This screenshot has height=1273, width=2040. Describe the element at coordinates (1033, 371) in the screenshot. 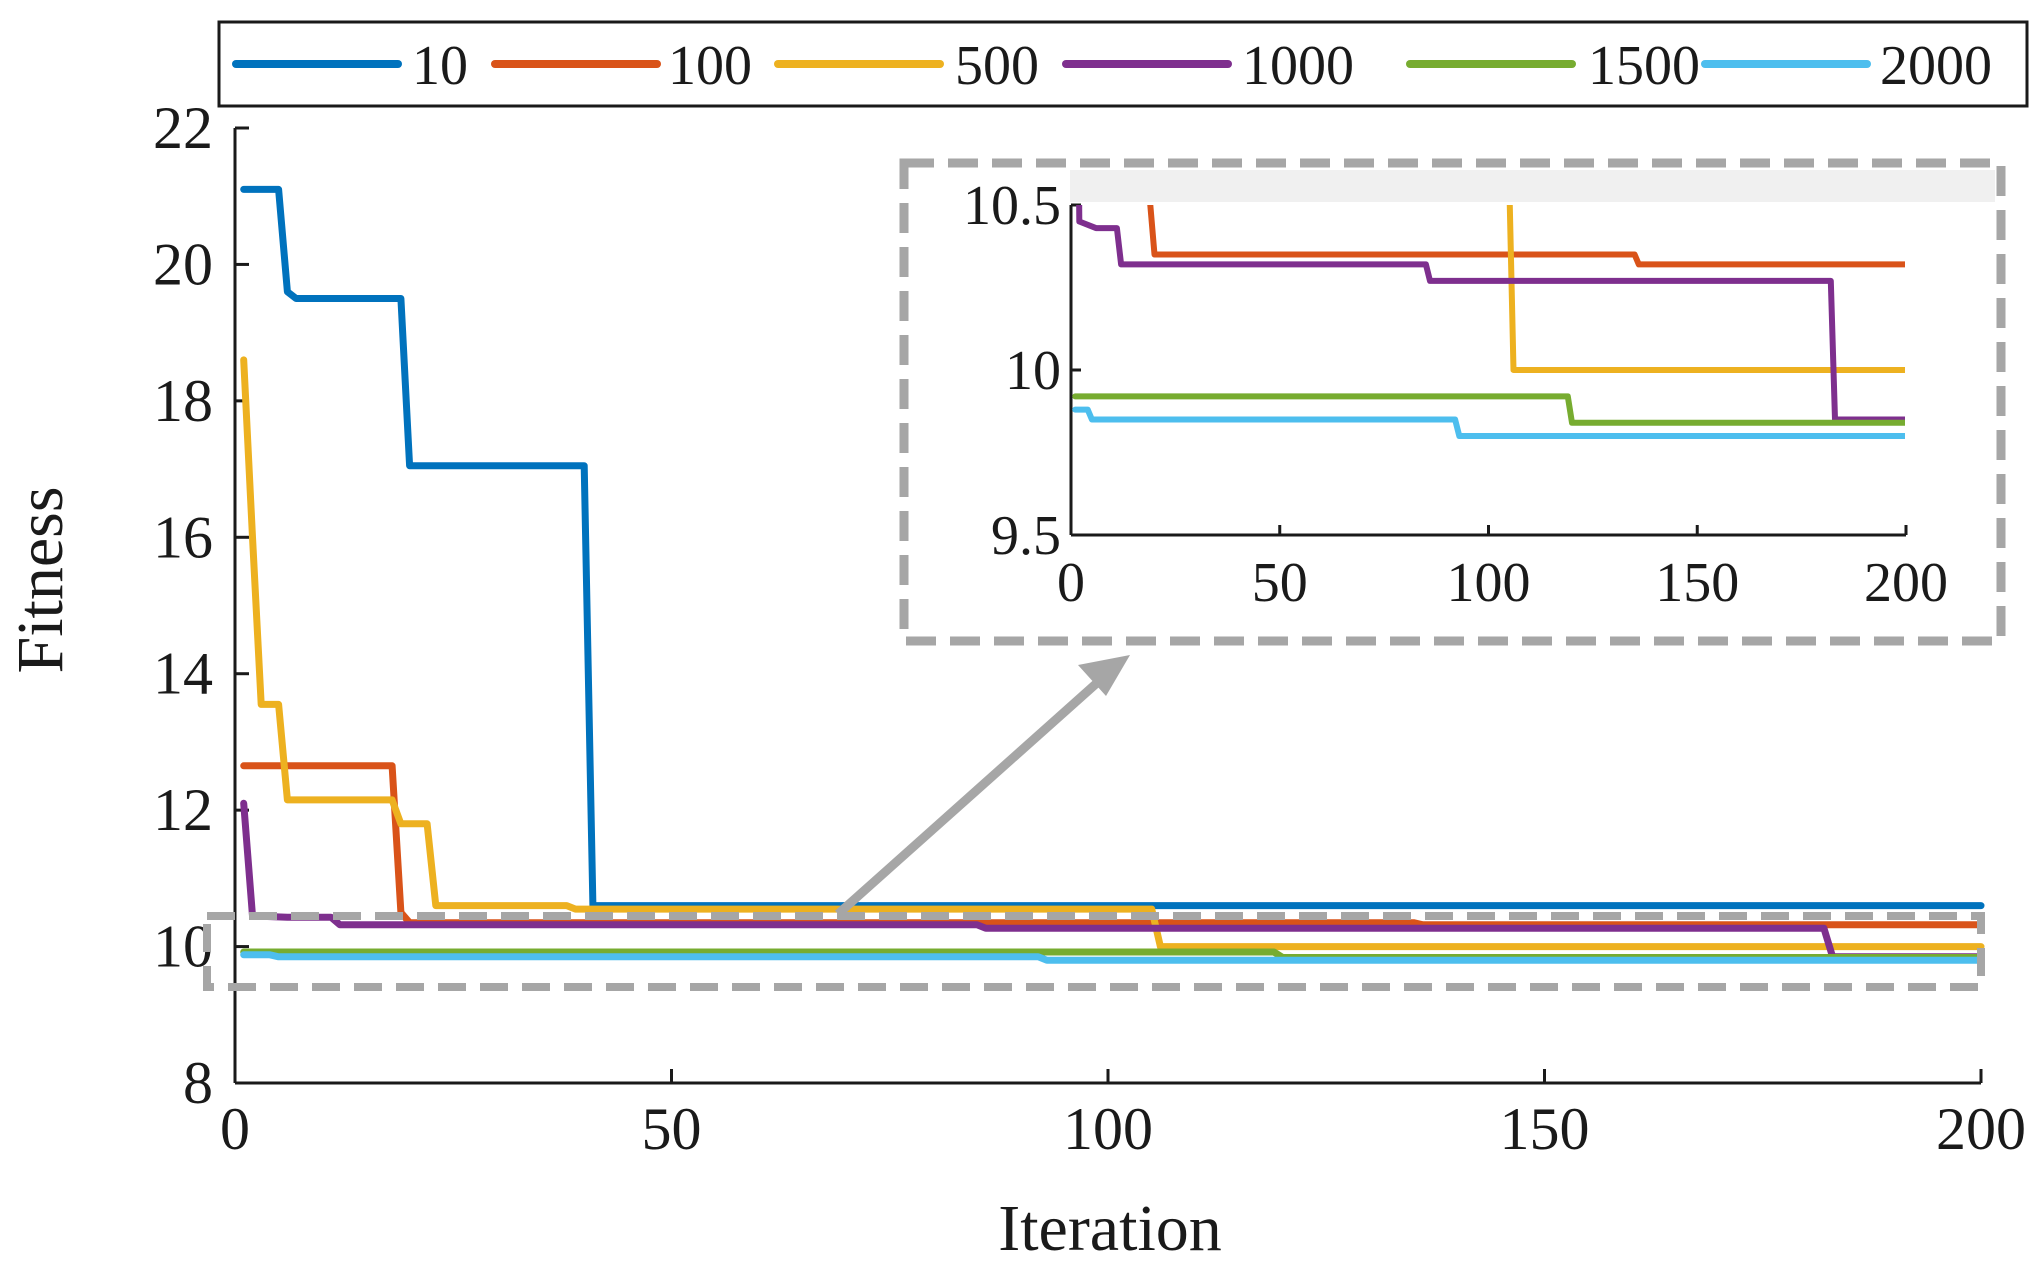

I see `inset-y-tick-label: 10` at that location.